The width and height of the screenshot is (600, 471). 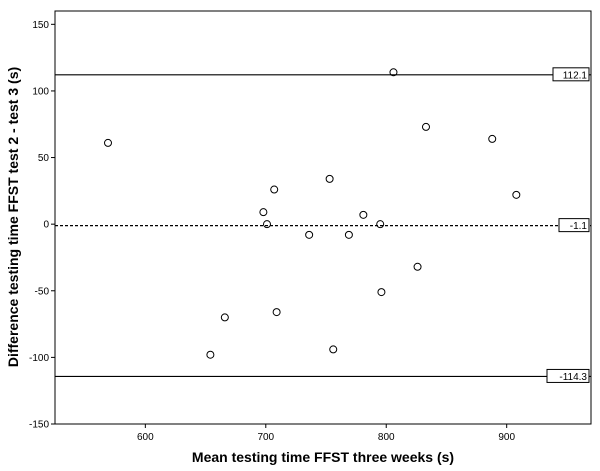 What do you see at coordinates (386, 437) in the screenshot?
I see `x-tick-label: 800` at bounding box center [386, 437].